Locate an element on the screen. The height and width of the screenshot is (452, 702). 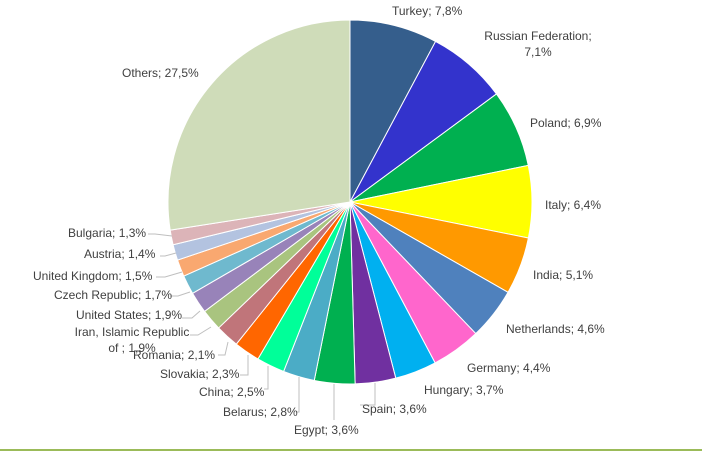
label-united-states: United States; 1,9% is located at coordinates (129, 315).